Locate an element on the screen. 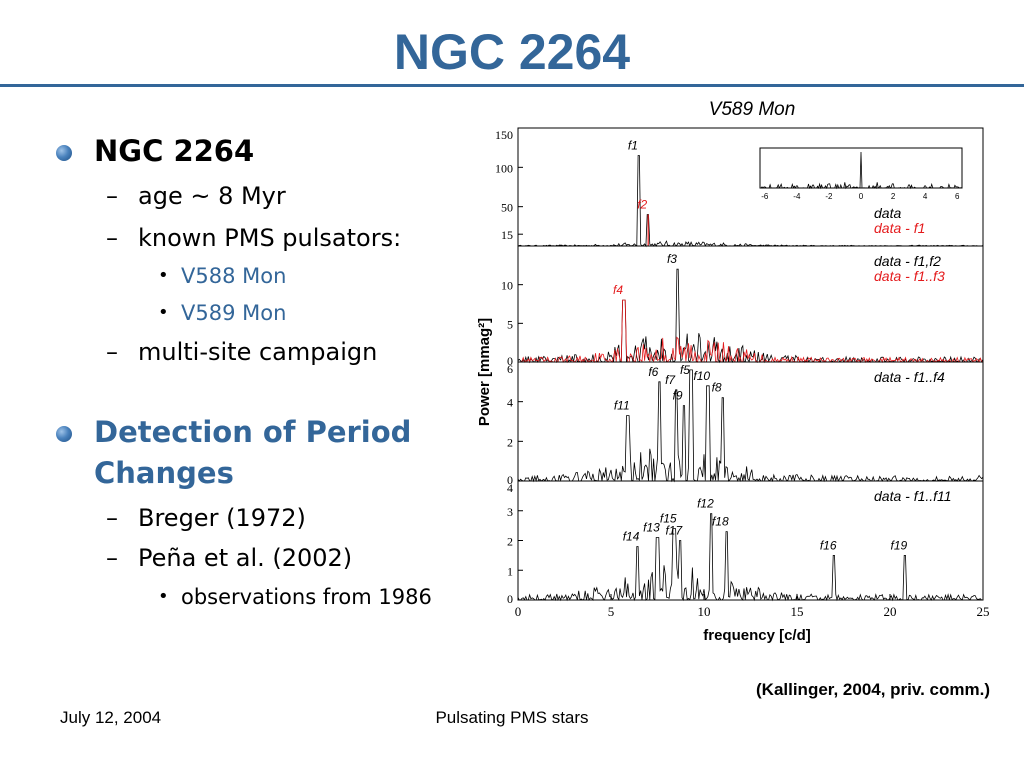 Image resolution: width=1024 pixels, height=768 pixels. peak-label: f6 is located at coordinates (653, 372).